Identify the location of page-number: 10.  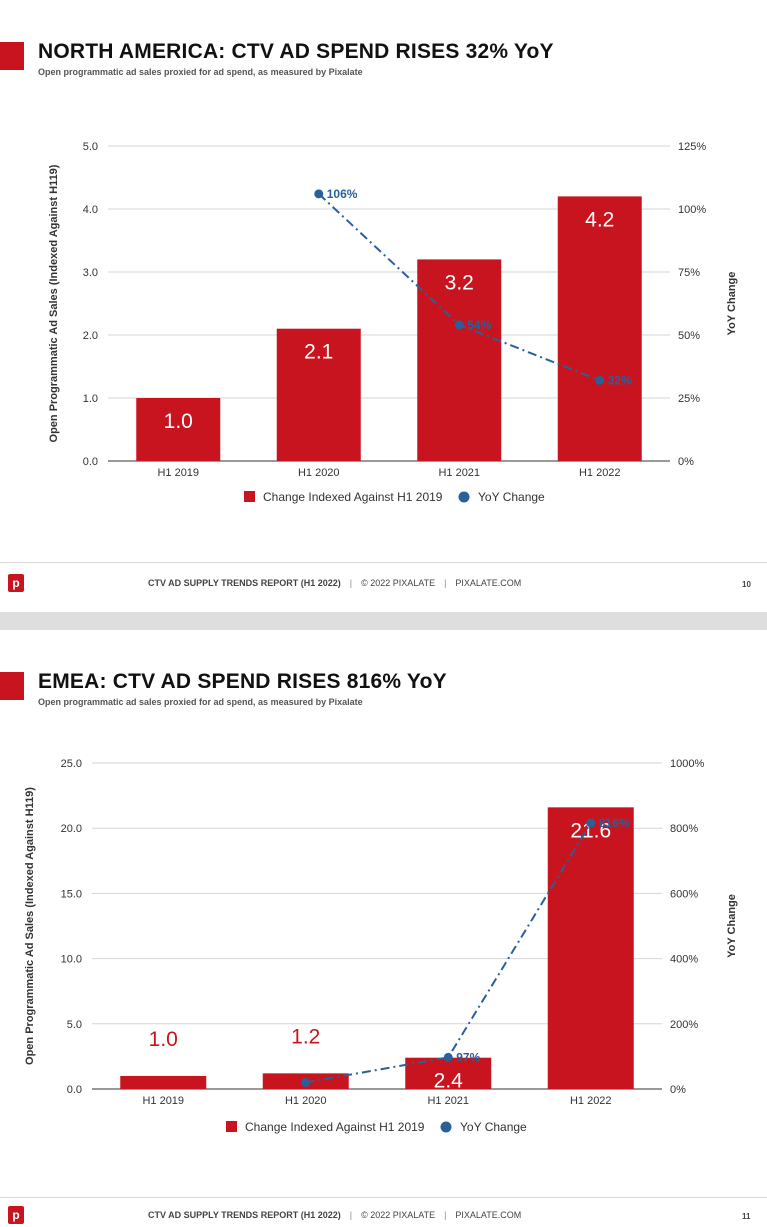
(746, 584).